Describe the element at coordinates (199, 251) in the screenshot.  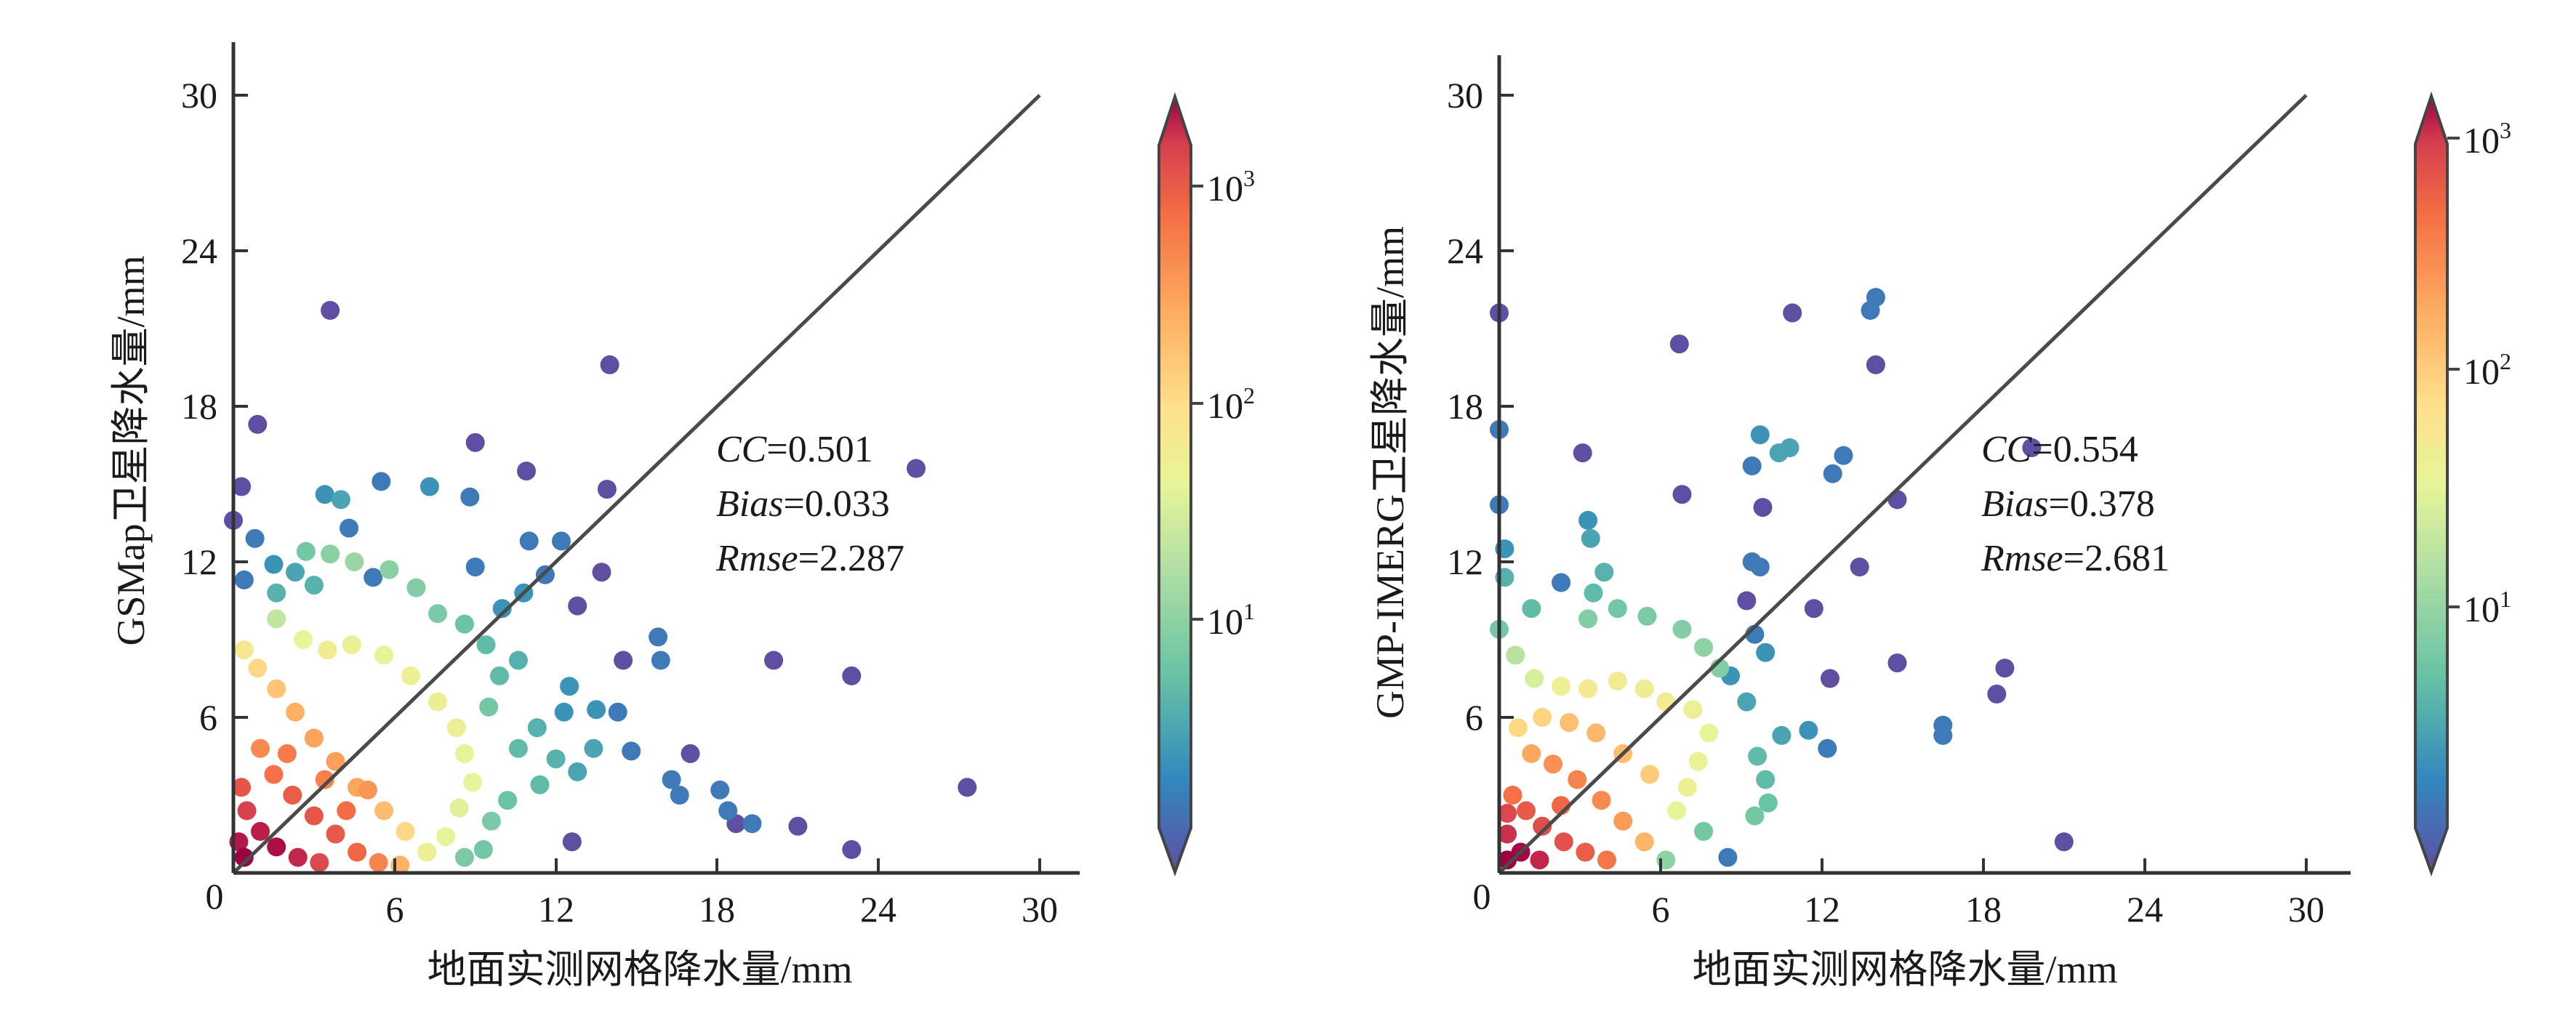
I see `left-ytick-24: 24` at that location.